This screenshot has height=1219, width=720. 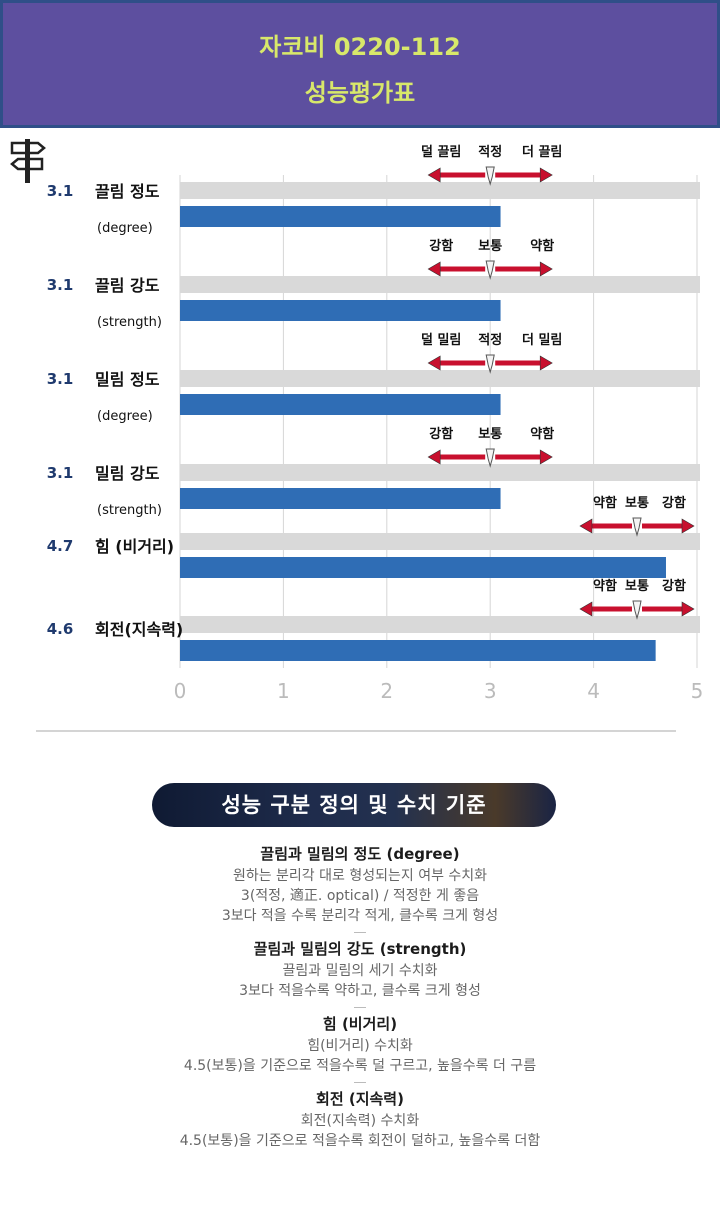 I want to click on definition-line: 4.5(보통)을 기준으로 적을수록 회전이 덜하고, 높을수록 더함, so click(x=360, y=1141).